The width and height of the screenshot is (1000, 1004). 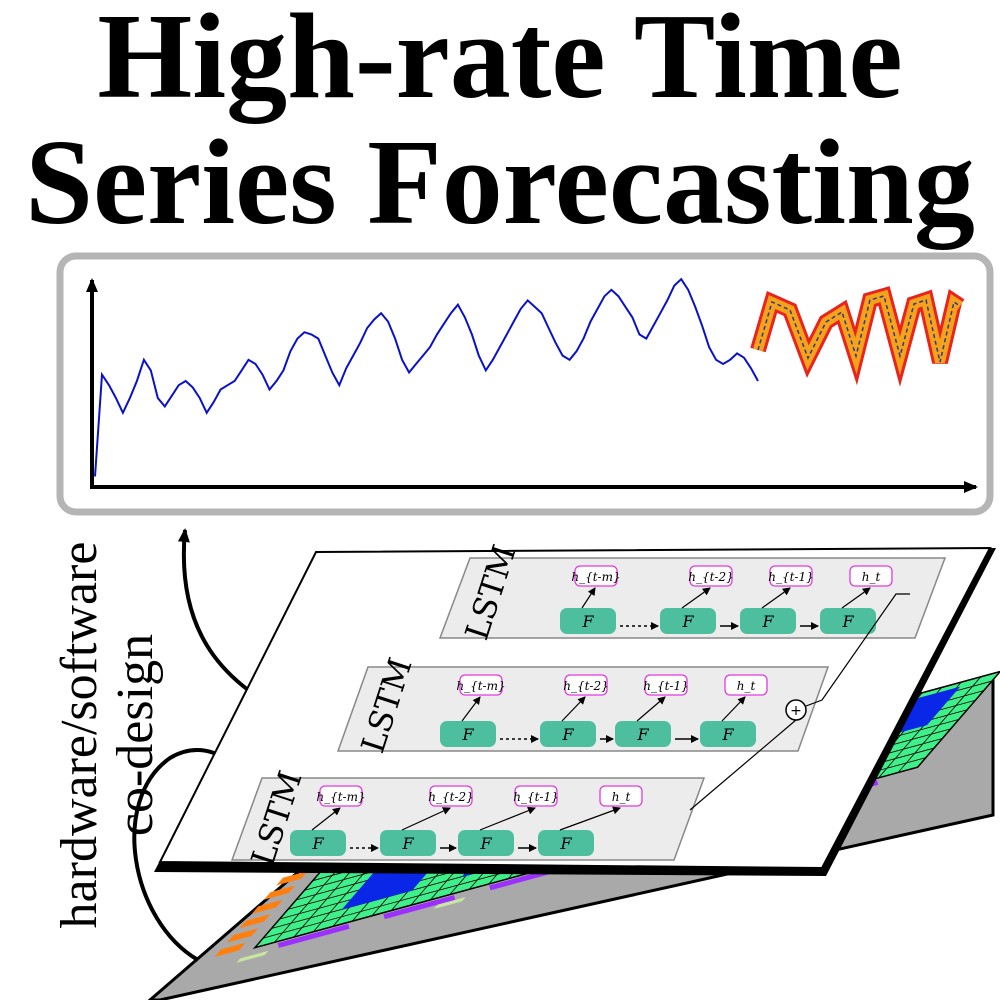 What do you see at coordinates (500, 62) in the screenshot?
I see `title-line-1: High-rate Time` at bounding box center [500, 62].